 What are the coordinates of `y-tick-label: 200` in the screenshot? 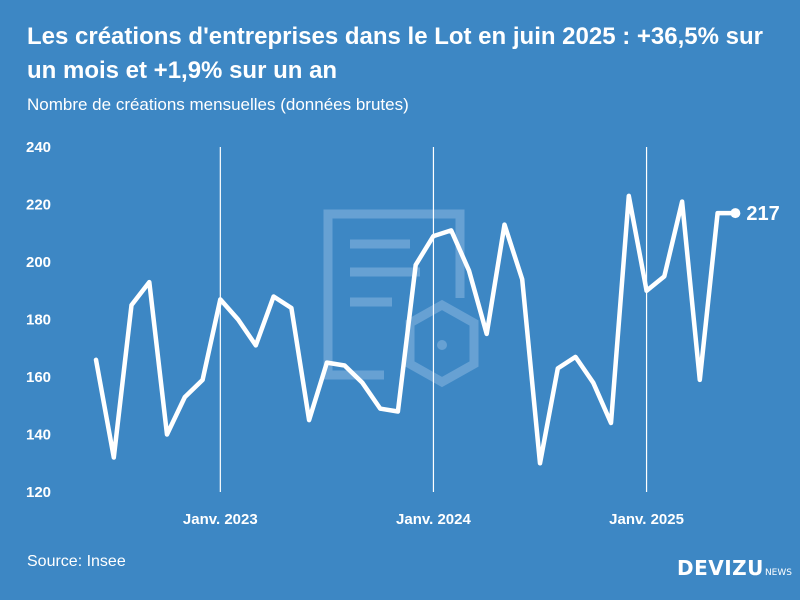 It's located at (38, 262).